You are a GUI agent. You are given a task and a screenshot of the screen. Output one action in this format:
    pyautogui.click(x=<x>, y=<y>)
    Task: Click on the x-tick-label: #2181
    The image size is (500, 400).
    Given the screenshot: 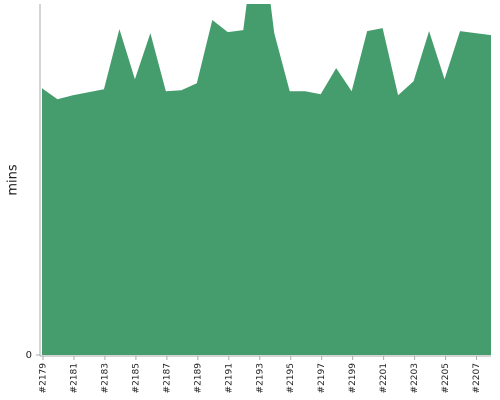 What is the action you would take?
    pyautogui.click(x=74, y=378)
    